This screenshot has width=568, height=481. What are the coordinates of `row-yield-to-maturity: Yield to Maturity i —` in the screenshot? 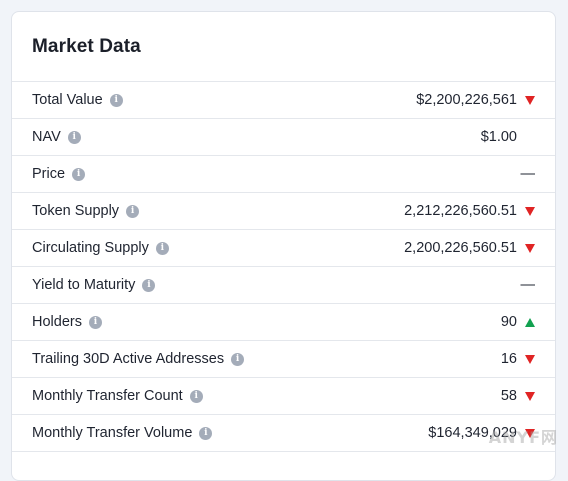 It's located at (283, 285).